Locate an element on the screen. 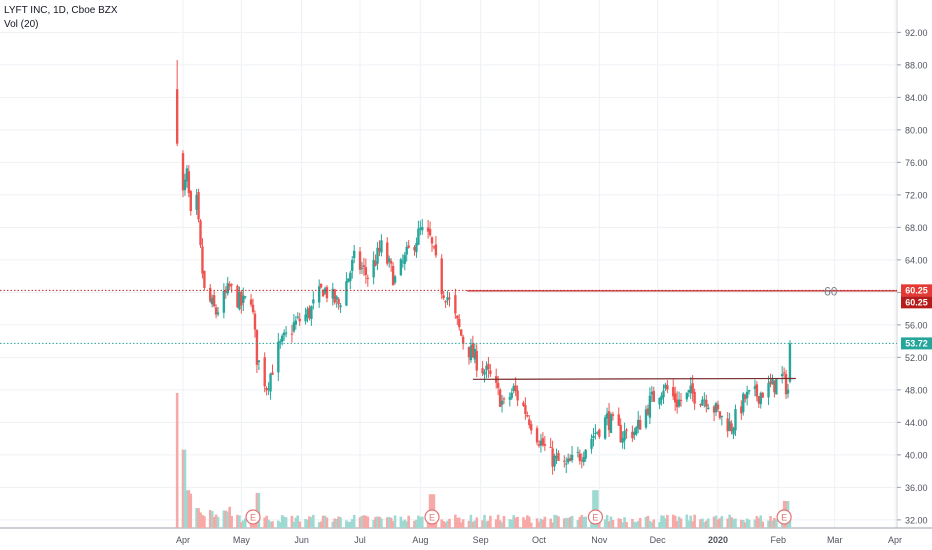 The width and height of the screenshot is (932, 550). price-label-box is located at coordinates (916, 290).